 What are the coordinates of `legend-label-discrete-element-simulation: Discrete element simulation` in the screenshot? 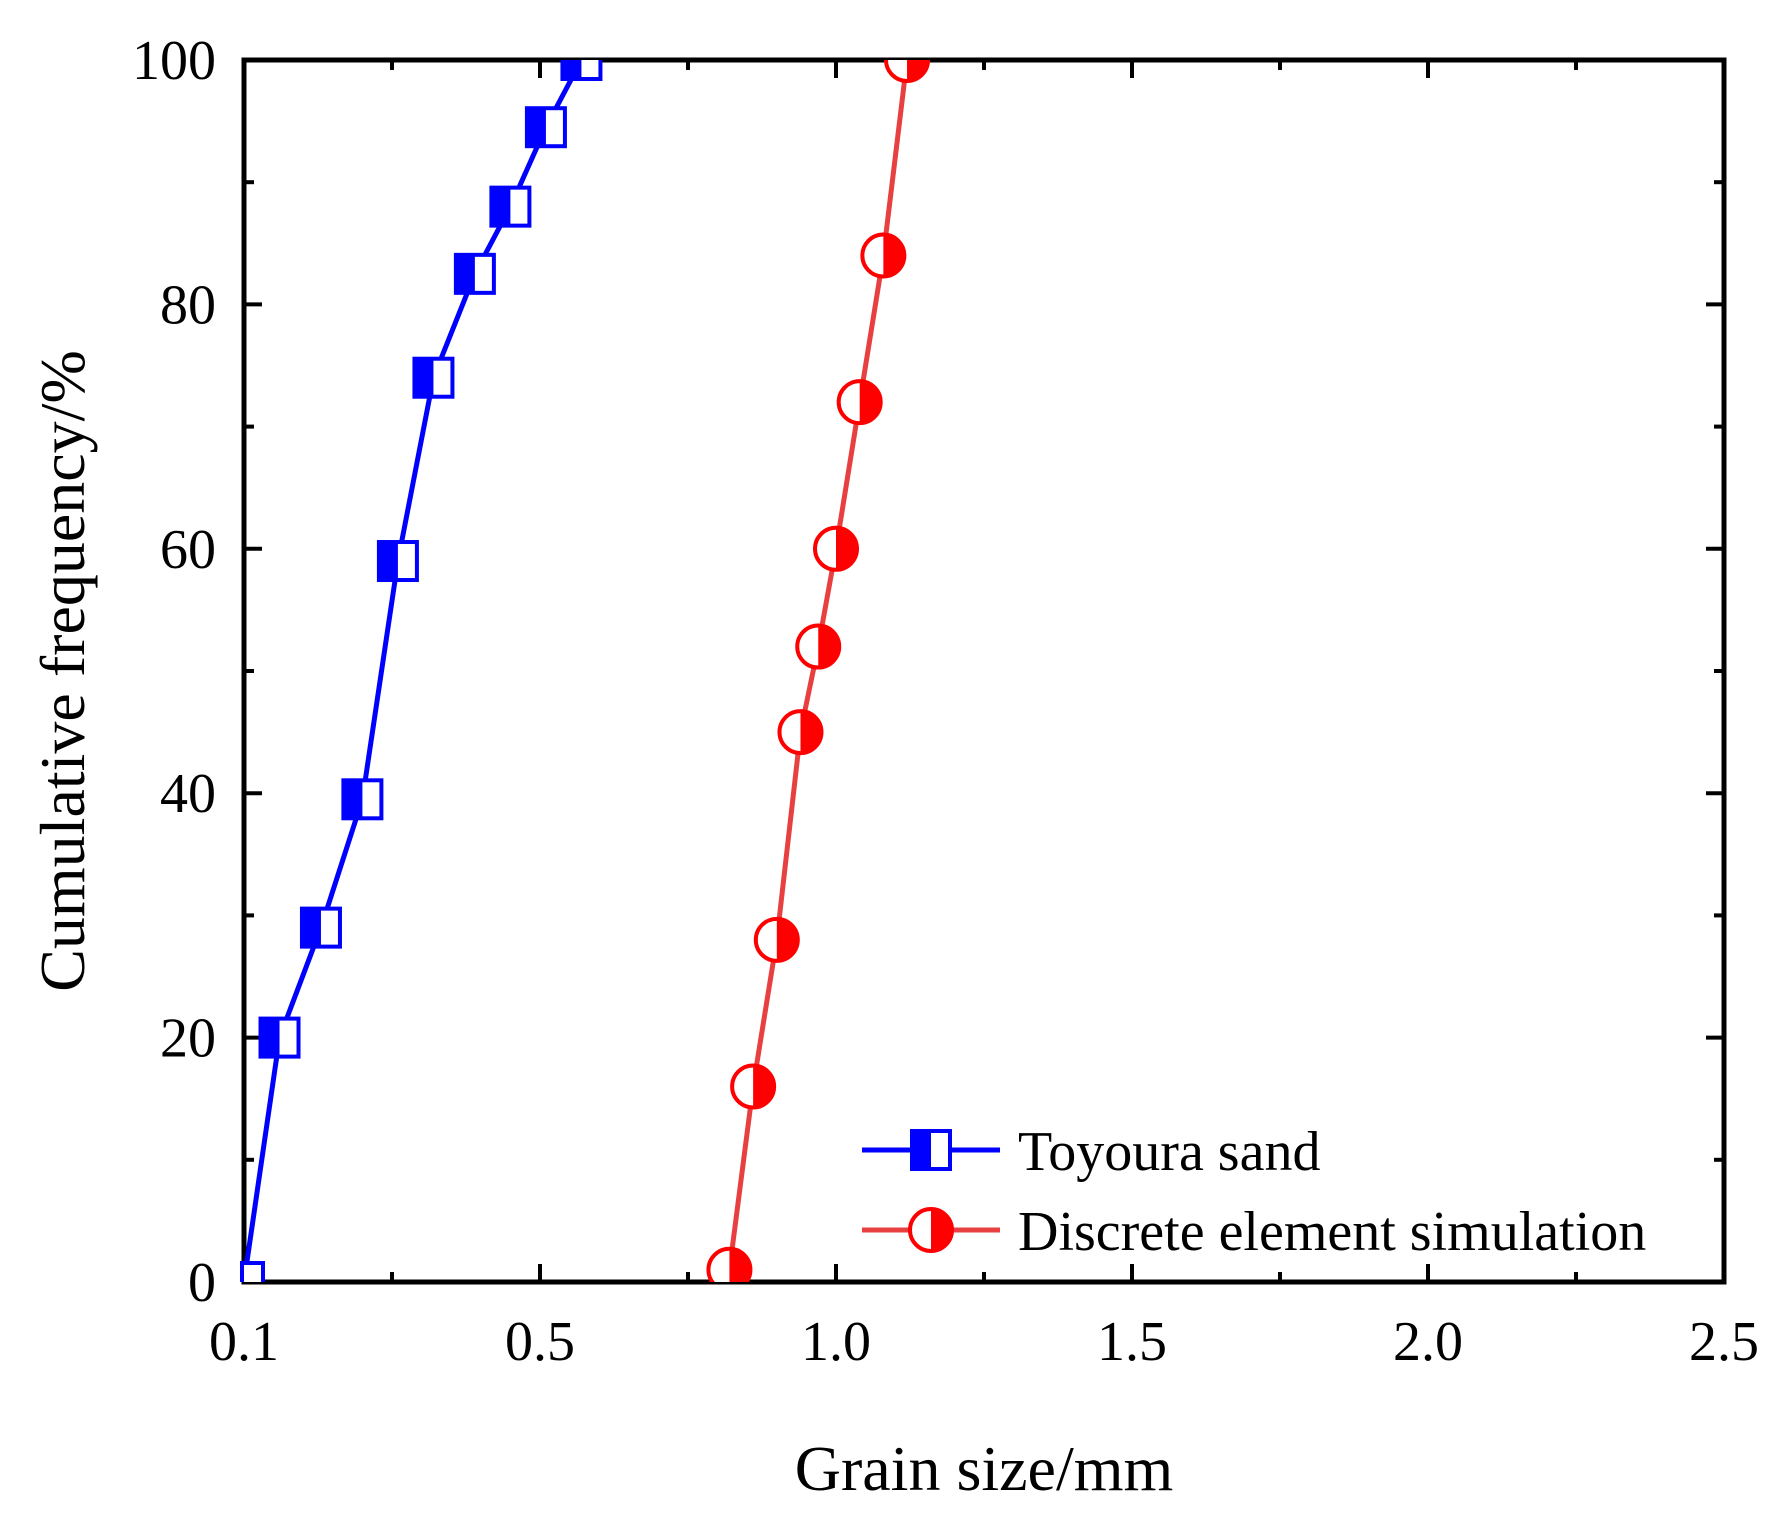 It's located at (1332, 1232).